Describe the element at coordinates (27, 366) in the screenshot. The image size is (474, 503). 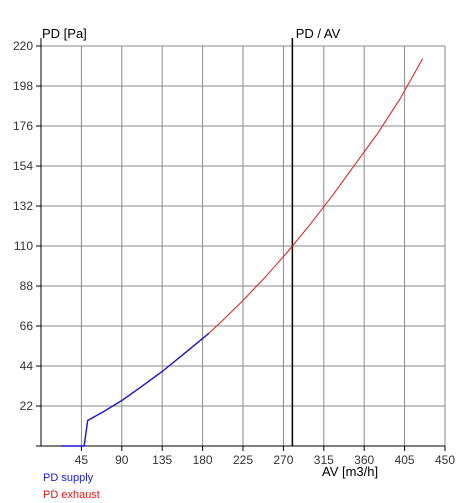
I see `y-tick-label: 44` at that location.